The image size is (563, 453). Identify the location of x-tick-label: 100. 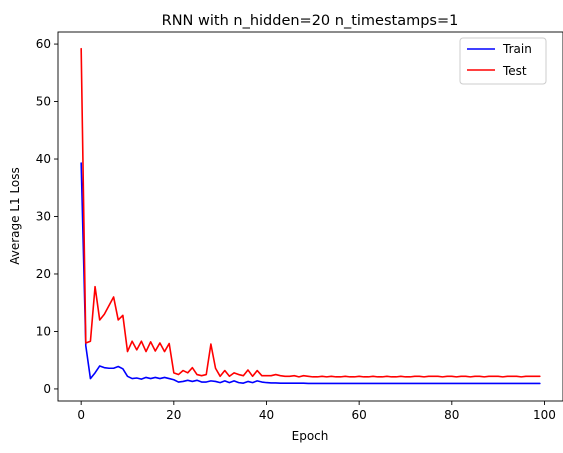
(544, 415).